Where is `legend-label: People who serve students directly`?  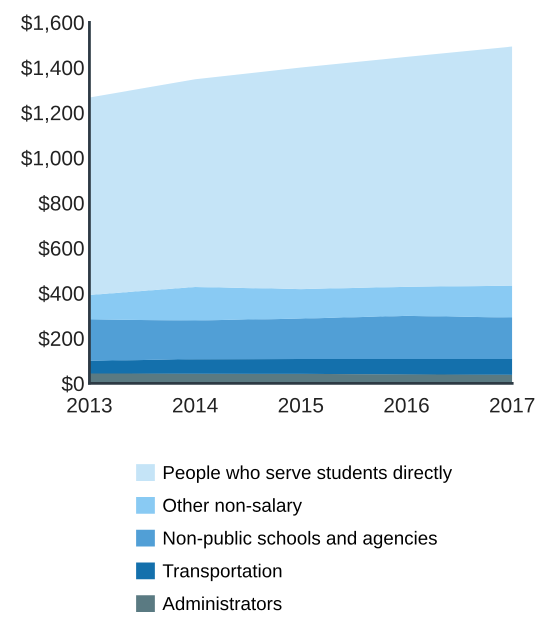 legend-label: People who serve students directly is located at coordinates (308, 474).